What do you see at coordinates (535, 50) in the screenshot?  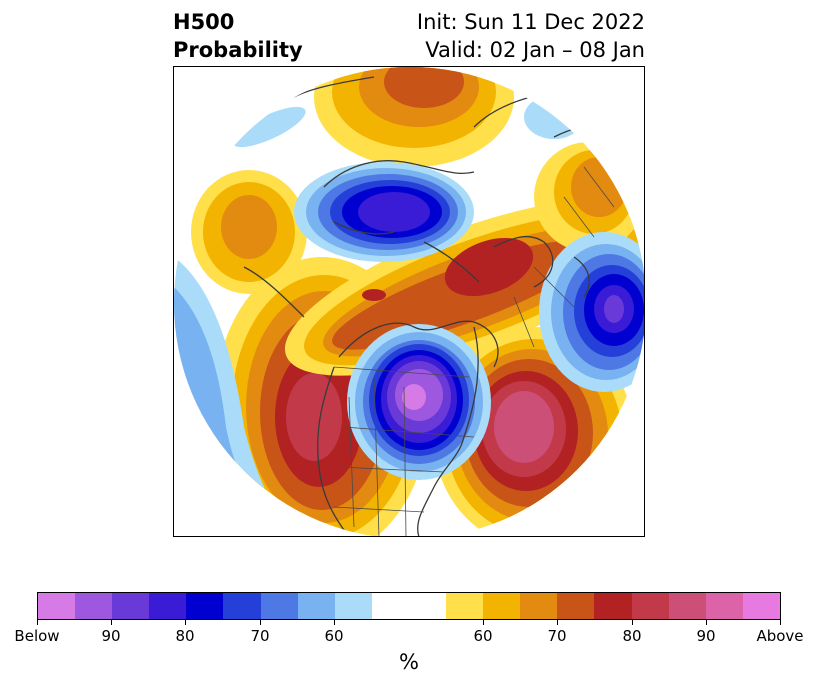 I see `valid-range: Valid: 02 Jan – 08 Jan` at bounding box center [535, 50].